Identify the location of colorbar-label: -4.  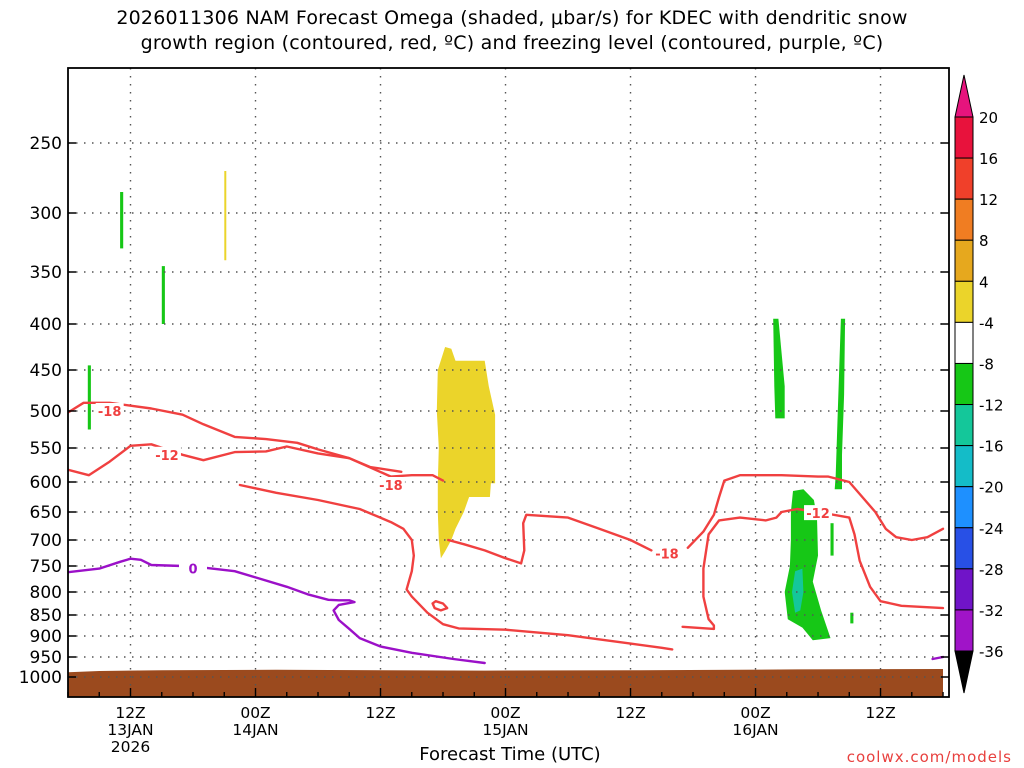
(986, 323).